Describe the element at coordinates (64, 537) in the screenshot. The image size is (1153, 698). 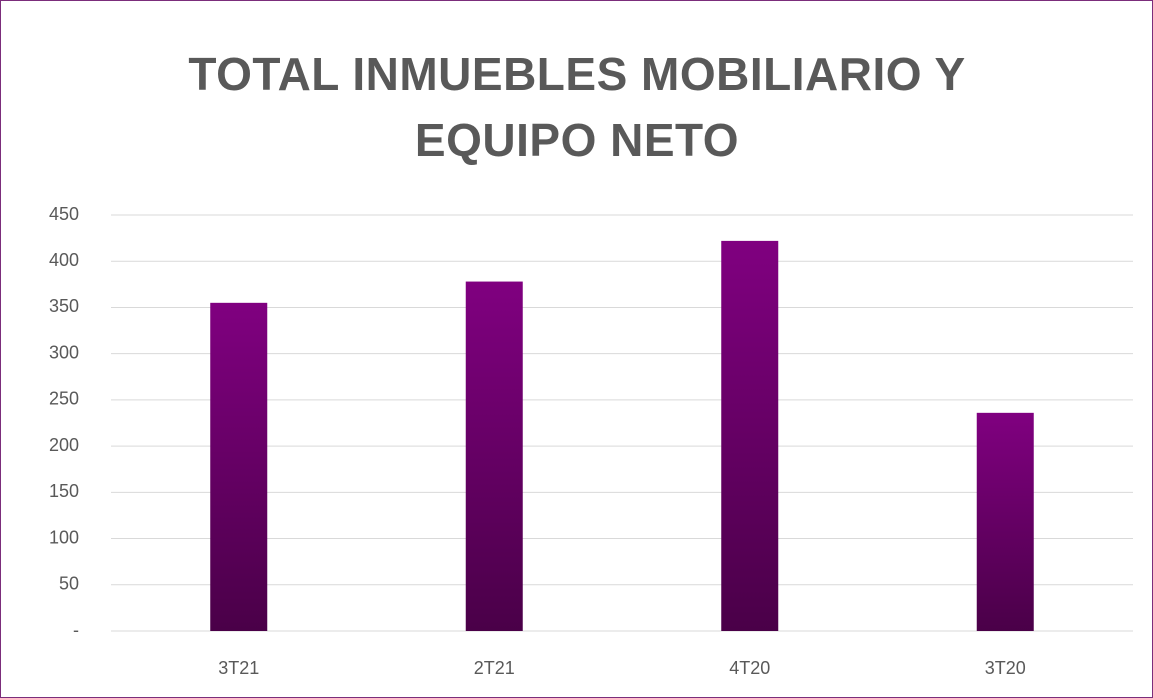
I see `y-tick-label: 100` at that location.